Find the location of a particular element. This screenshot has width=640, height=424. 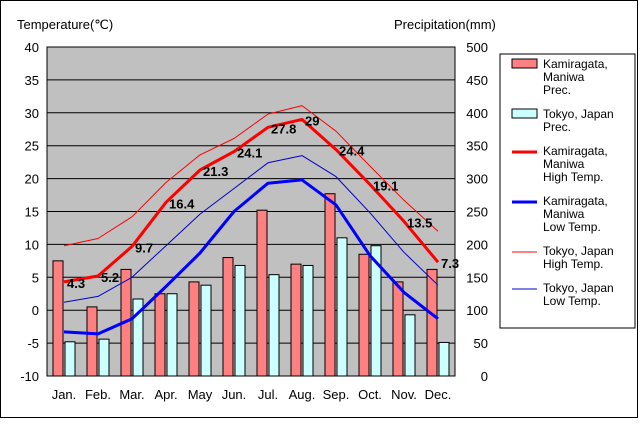

data-label: 21.3 is located at coordinates (215, 171).